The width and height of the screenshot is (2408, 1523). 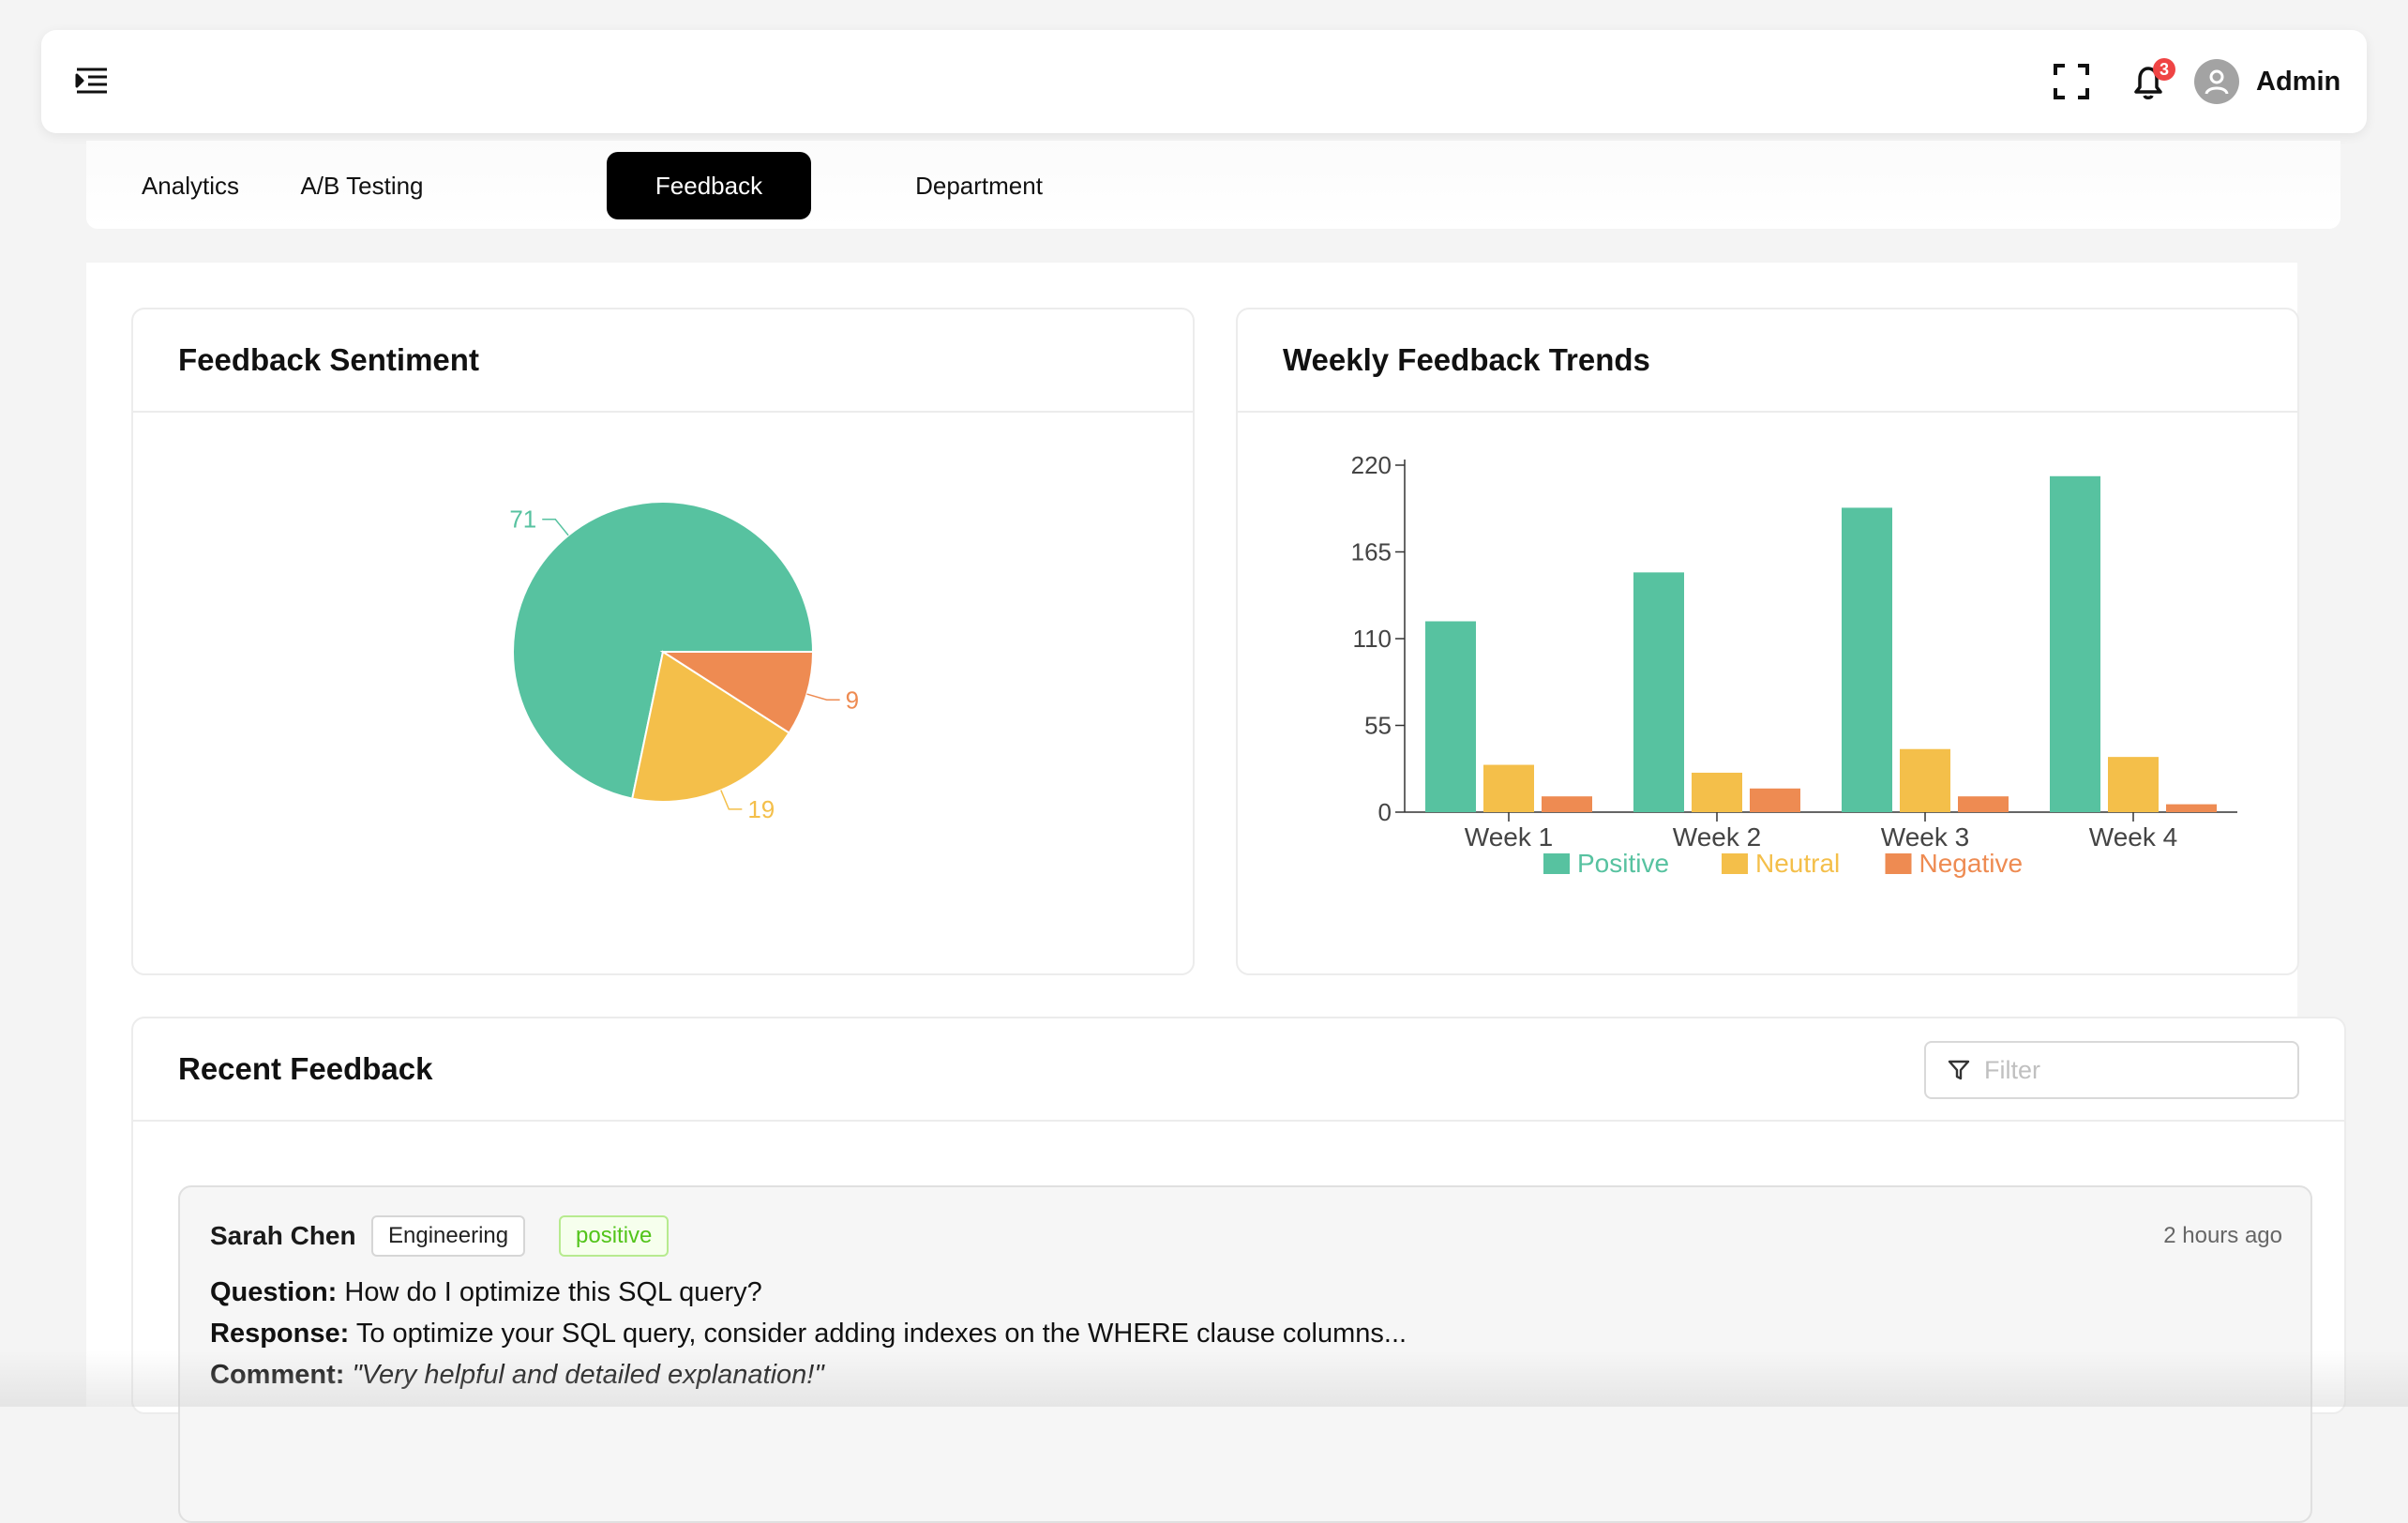 What do you see at coordinates (92, 82) in the screenshot?
I see `menu-indent-icon` at bounding box center [92, 82].